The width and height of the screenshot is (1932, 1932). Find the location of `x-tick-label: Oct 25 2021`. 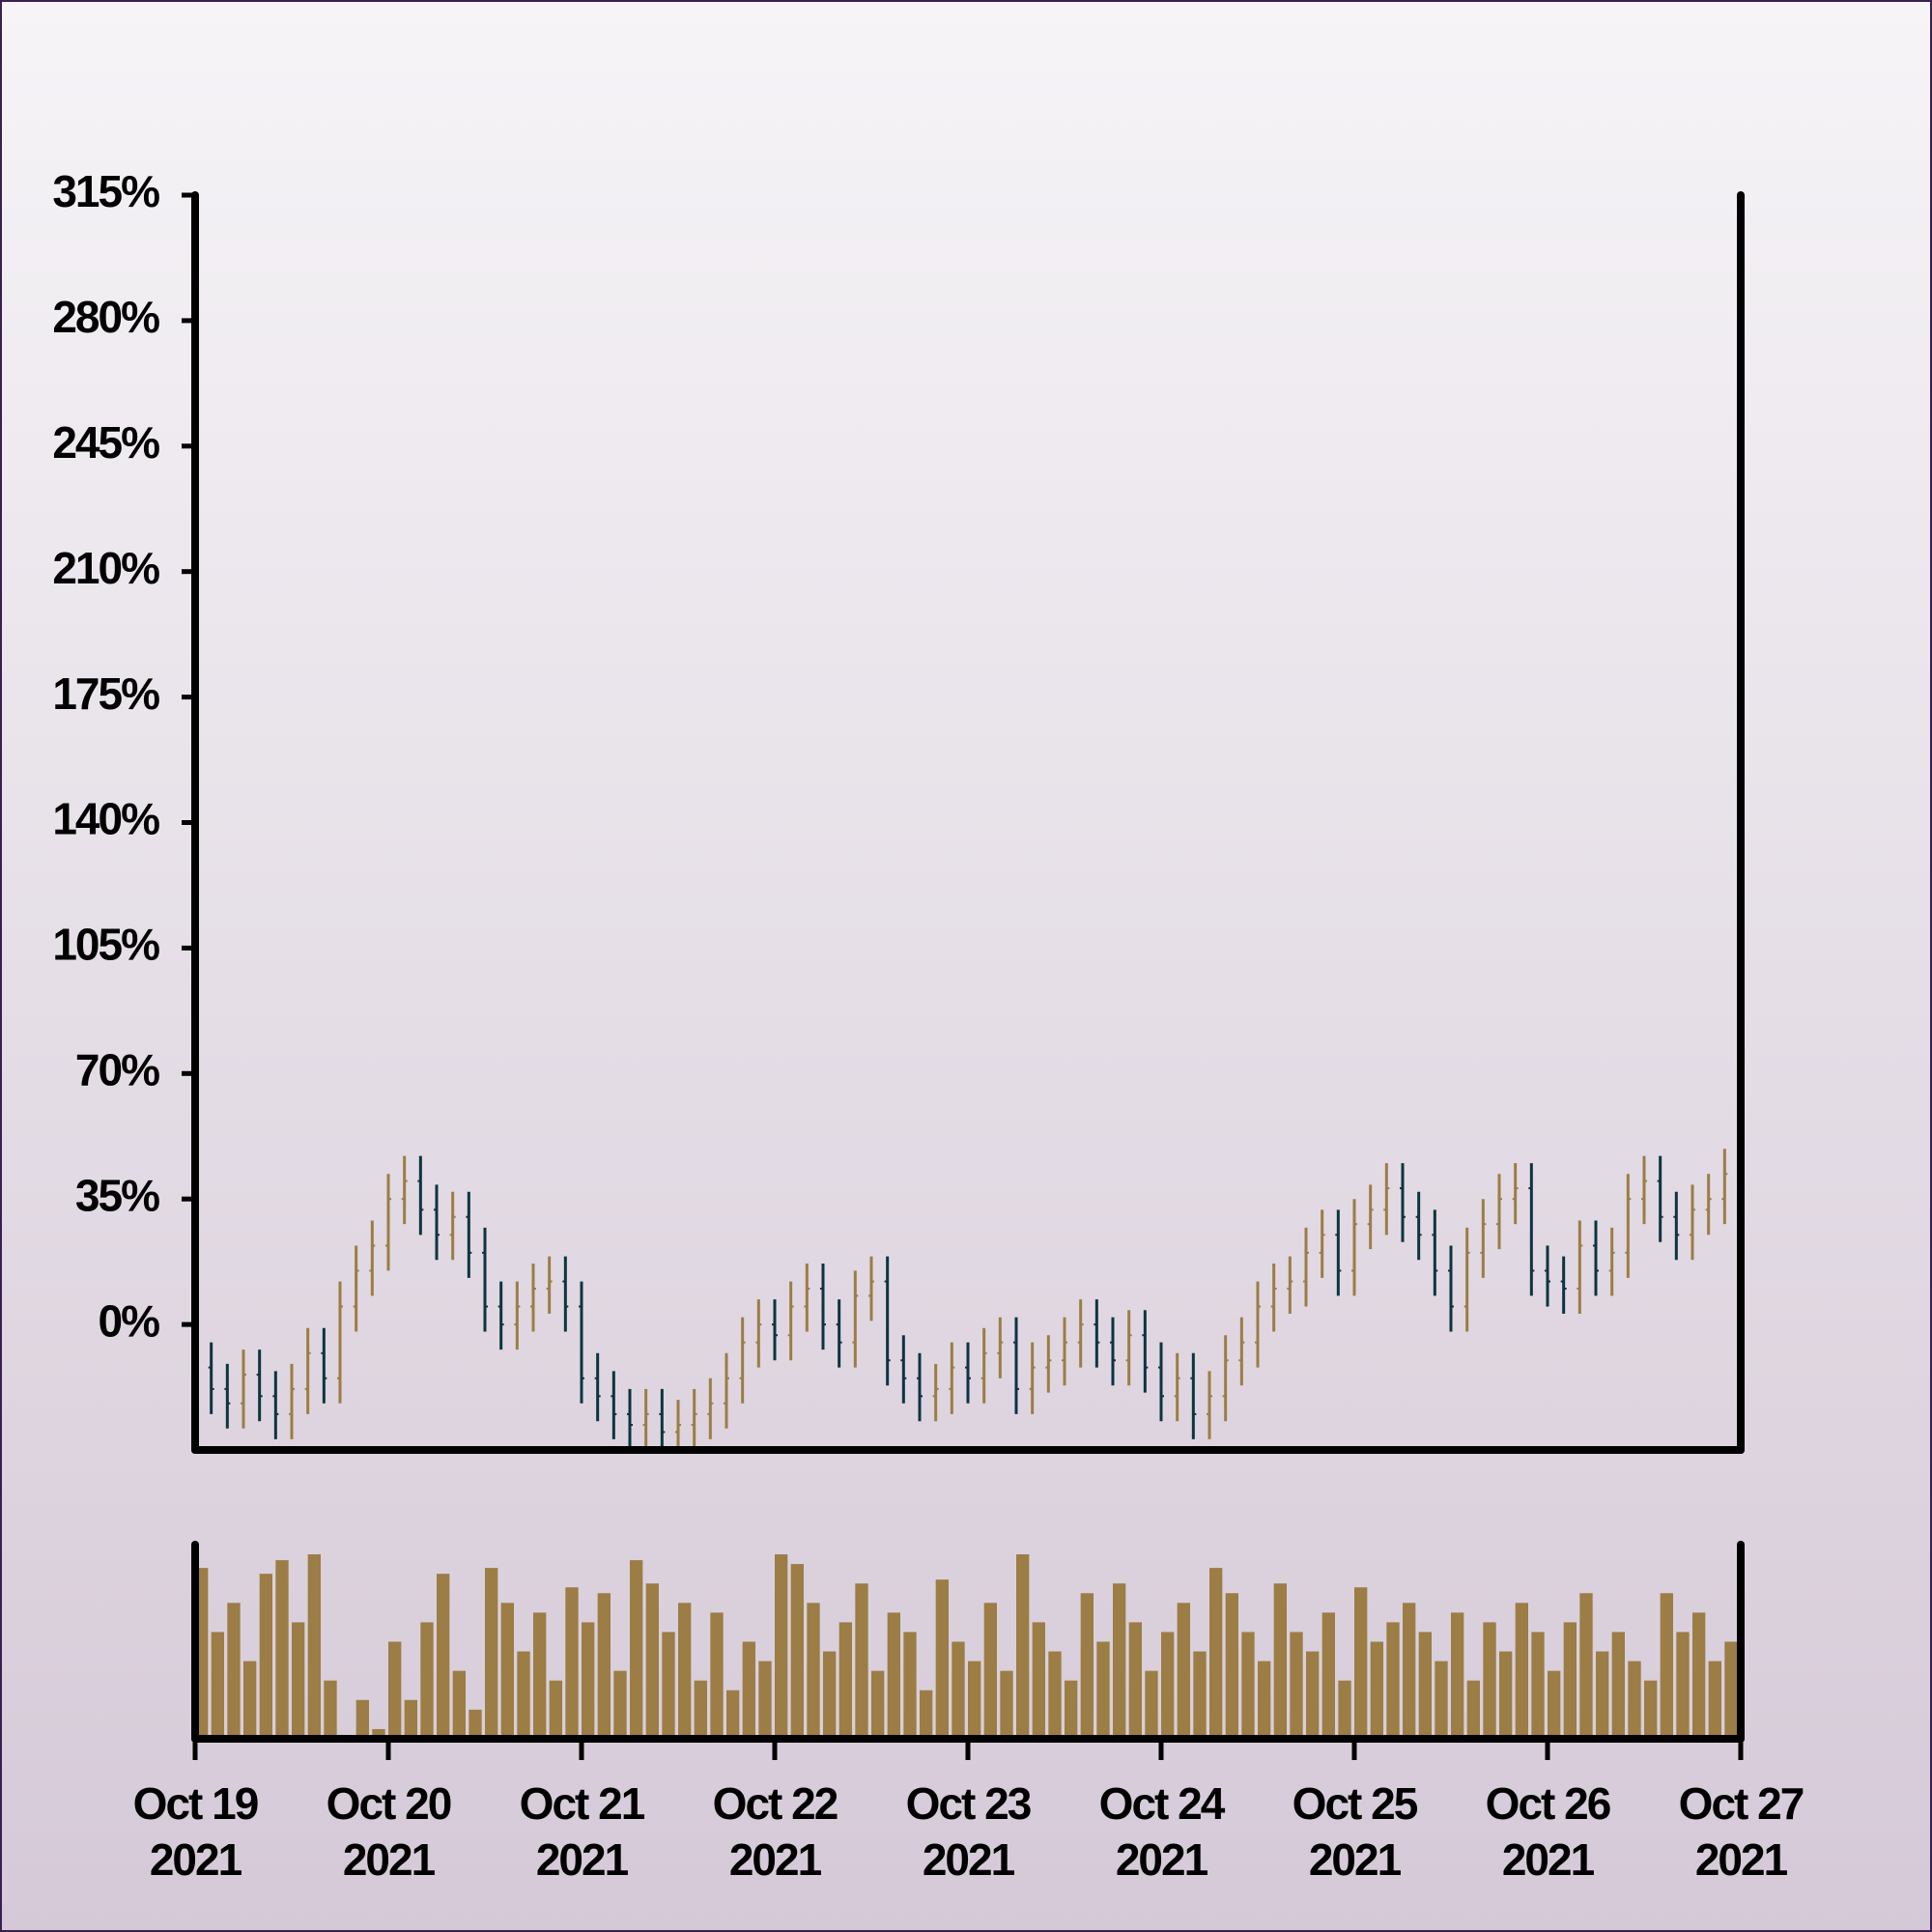

x-tick-label: Oct 25 2021 is located at coordinates (1355, 1831).